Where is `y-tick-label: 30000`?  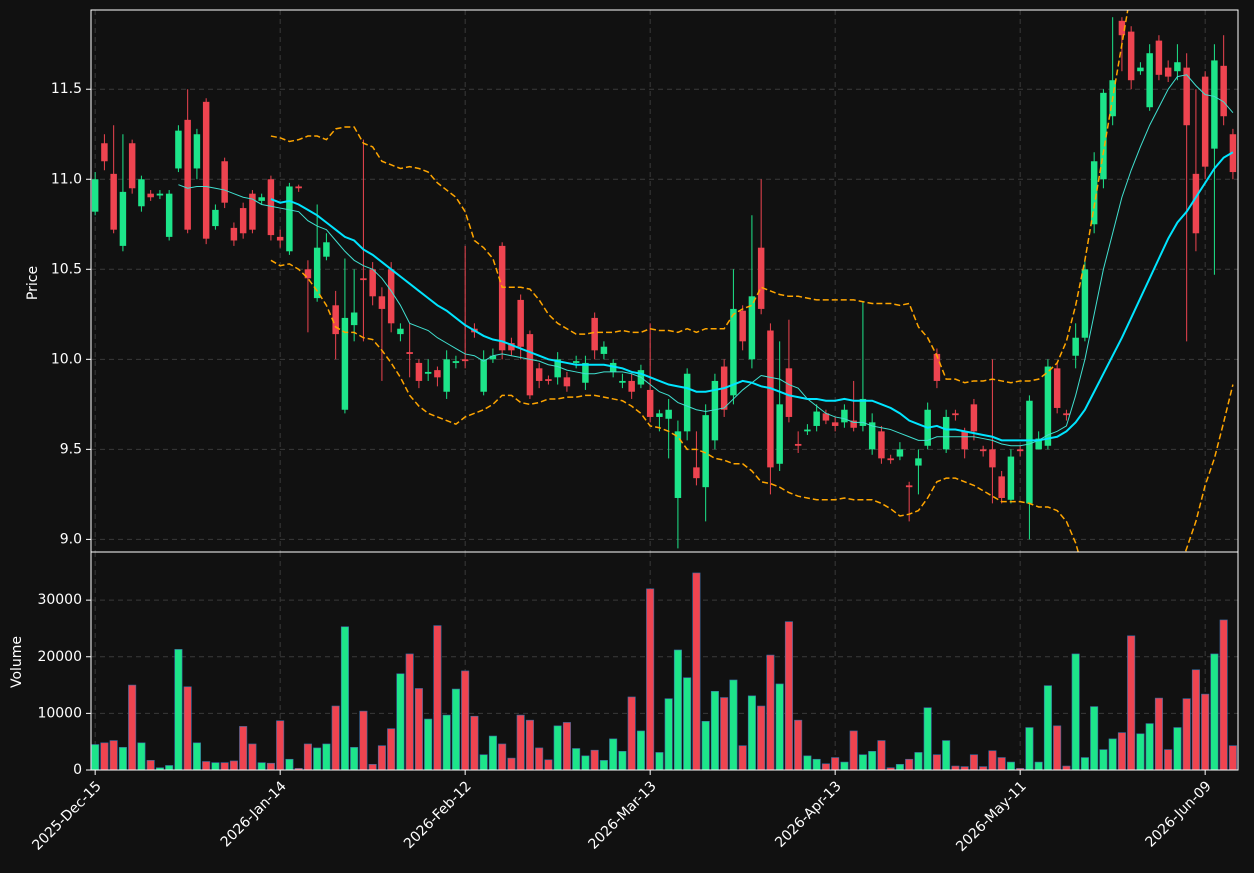 y-tick-label: 30000 is located at coordinates (59, 600).